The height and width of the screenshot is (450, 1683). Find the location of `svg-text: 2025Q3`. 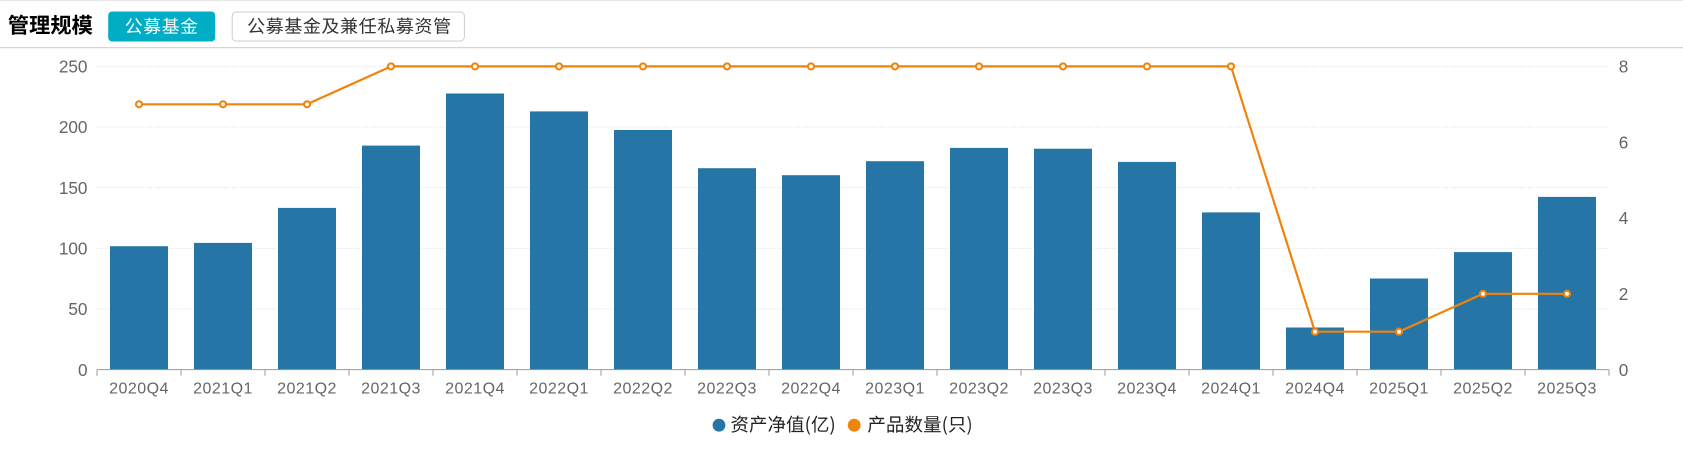

svg-text: 2025Q3 is located at coordinates (1567, 389).